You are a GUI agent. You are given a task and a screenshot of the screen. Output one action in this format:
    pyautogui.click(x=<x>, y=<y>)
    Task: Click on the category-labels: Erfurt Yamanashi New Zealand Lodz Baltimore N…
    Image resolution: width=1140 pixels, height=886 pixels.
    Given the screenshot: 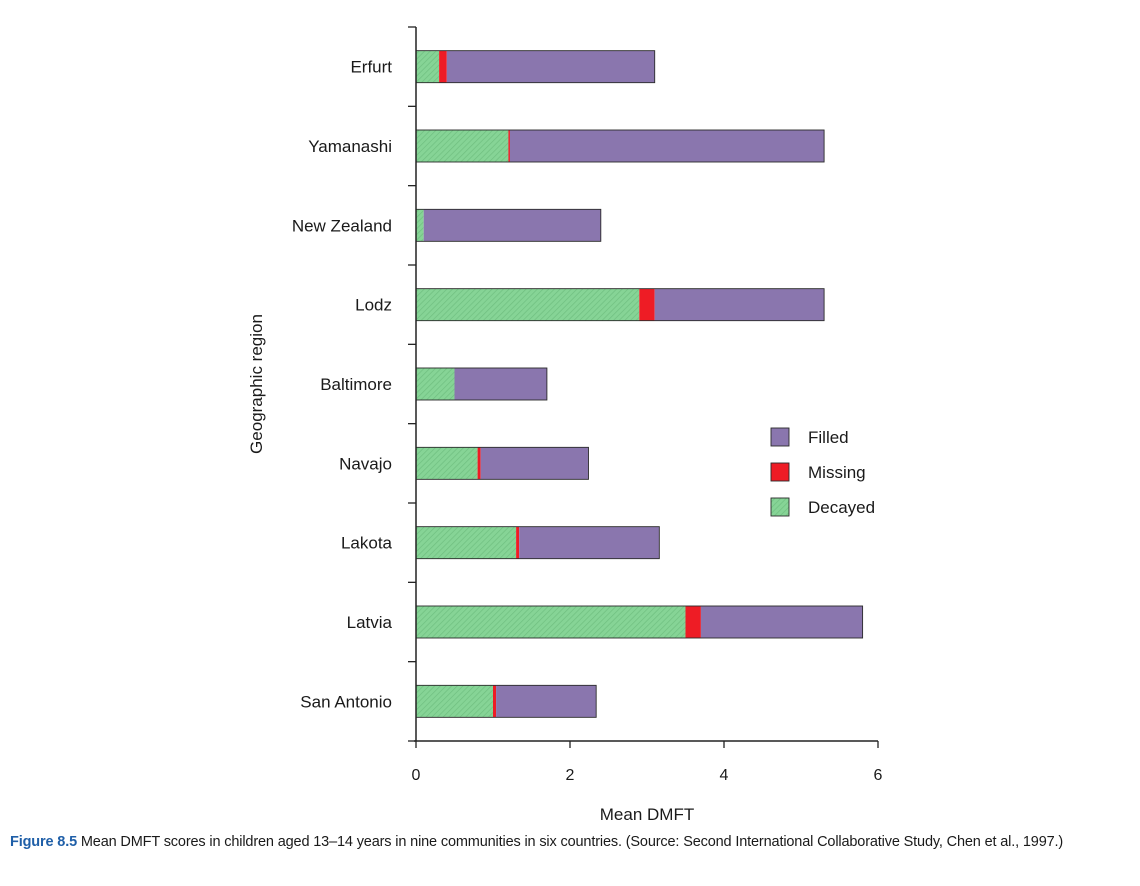 What is the action you would take?
    pyautogui.click(x=342, y=385)
    